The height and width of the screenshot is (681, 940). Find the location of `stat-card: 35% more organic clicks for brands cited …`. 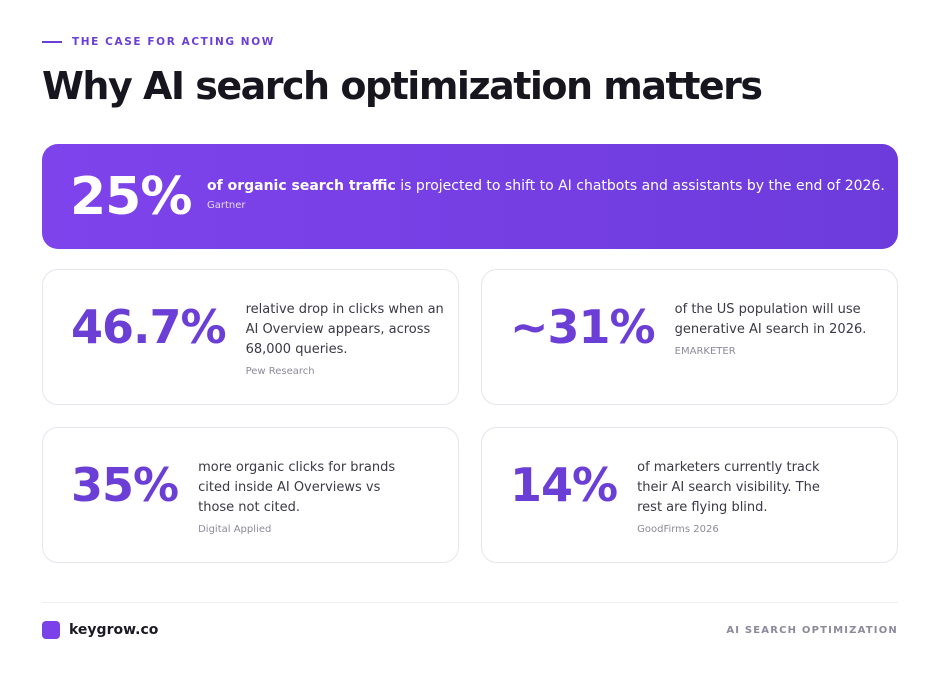

stat-card: 35% more organic clicks for brands cited … is located at coordinates (250, 495).